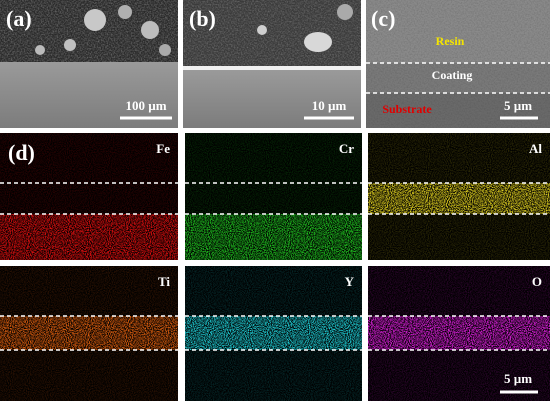 The image size is (550, 409). Describe the element at coordinates (350, 281) in the screenshot. I see `element-label: Y` at that location.